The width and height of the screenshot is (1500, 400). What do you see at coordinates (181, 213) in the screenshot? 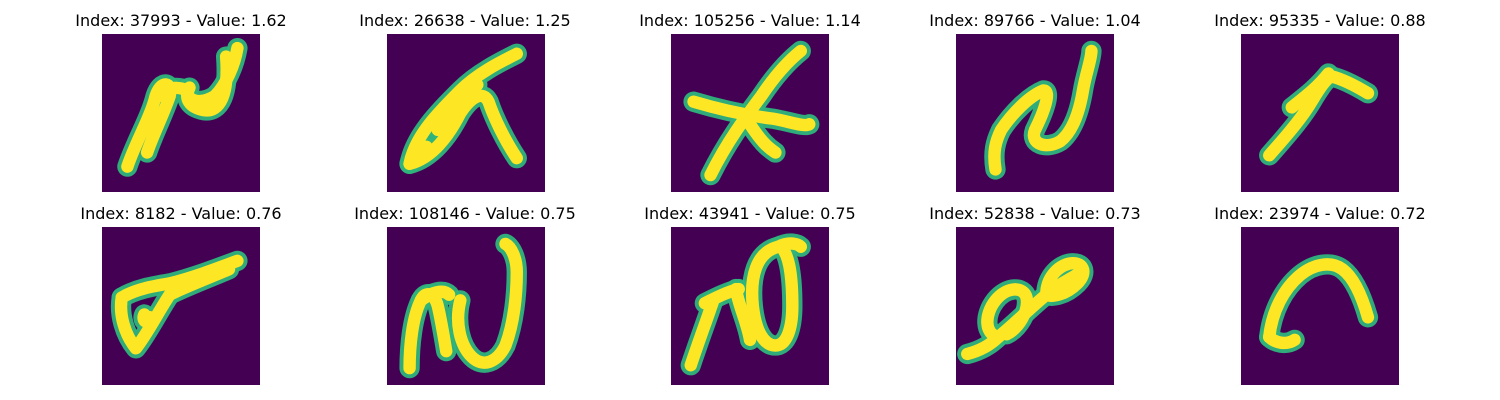
I see `tile-title-6: Index: 8182 - Value: 0.76` at bounding box center [181, 213].